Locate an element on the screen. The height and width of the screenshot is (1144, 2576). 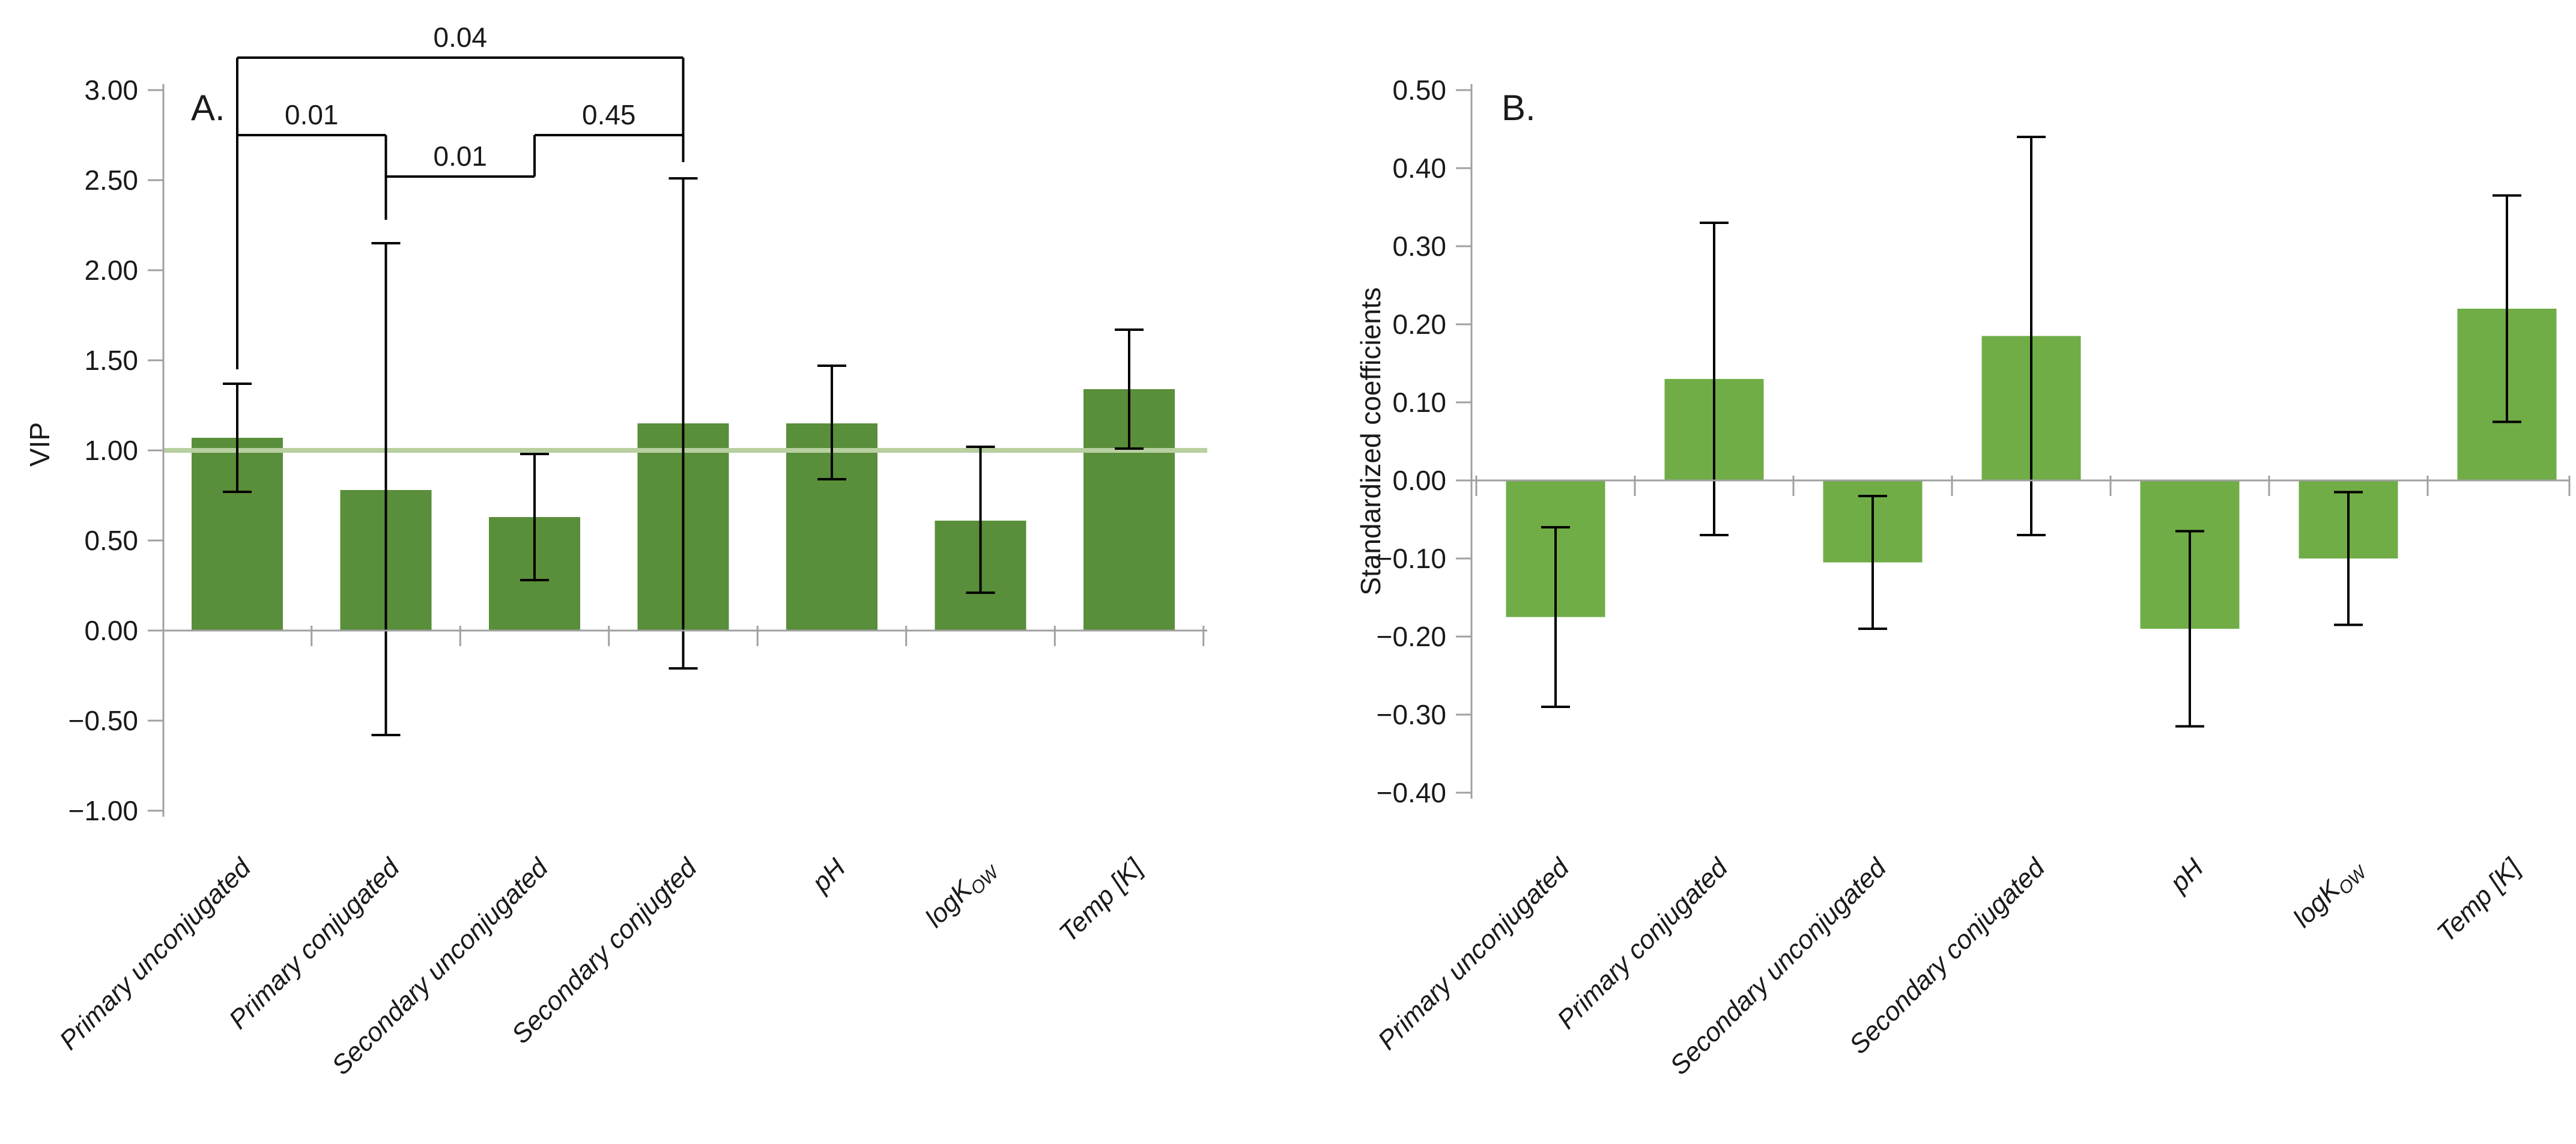
y-tick-label: 2.00 is located at coordinates (111, 270).